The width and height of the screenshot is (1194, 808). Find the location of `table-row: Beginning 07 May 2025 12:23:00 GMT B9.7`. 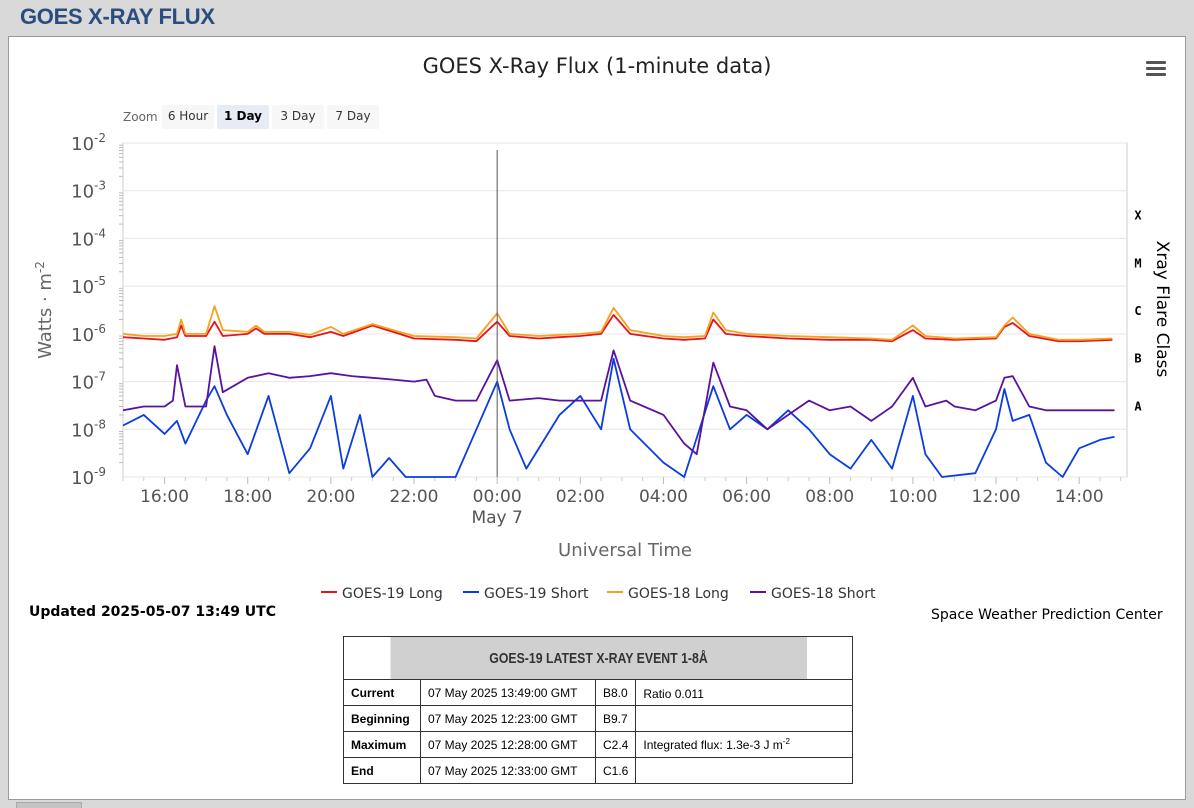

table-row: Beginning 07 May 2025 12:23:00 GMT B9.7 is located at coordinates (598, 718).